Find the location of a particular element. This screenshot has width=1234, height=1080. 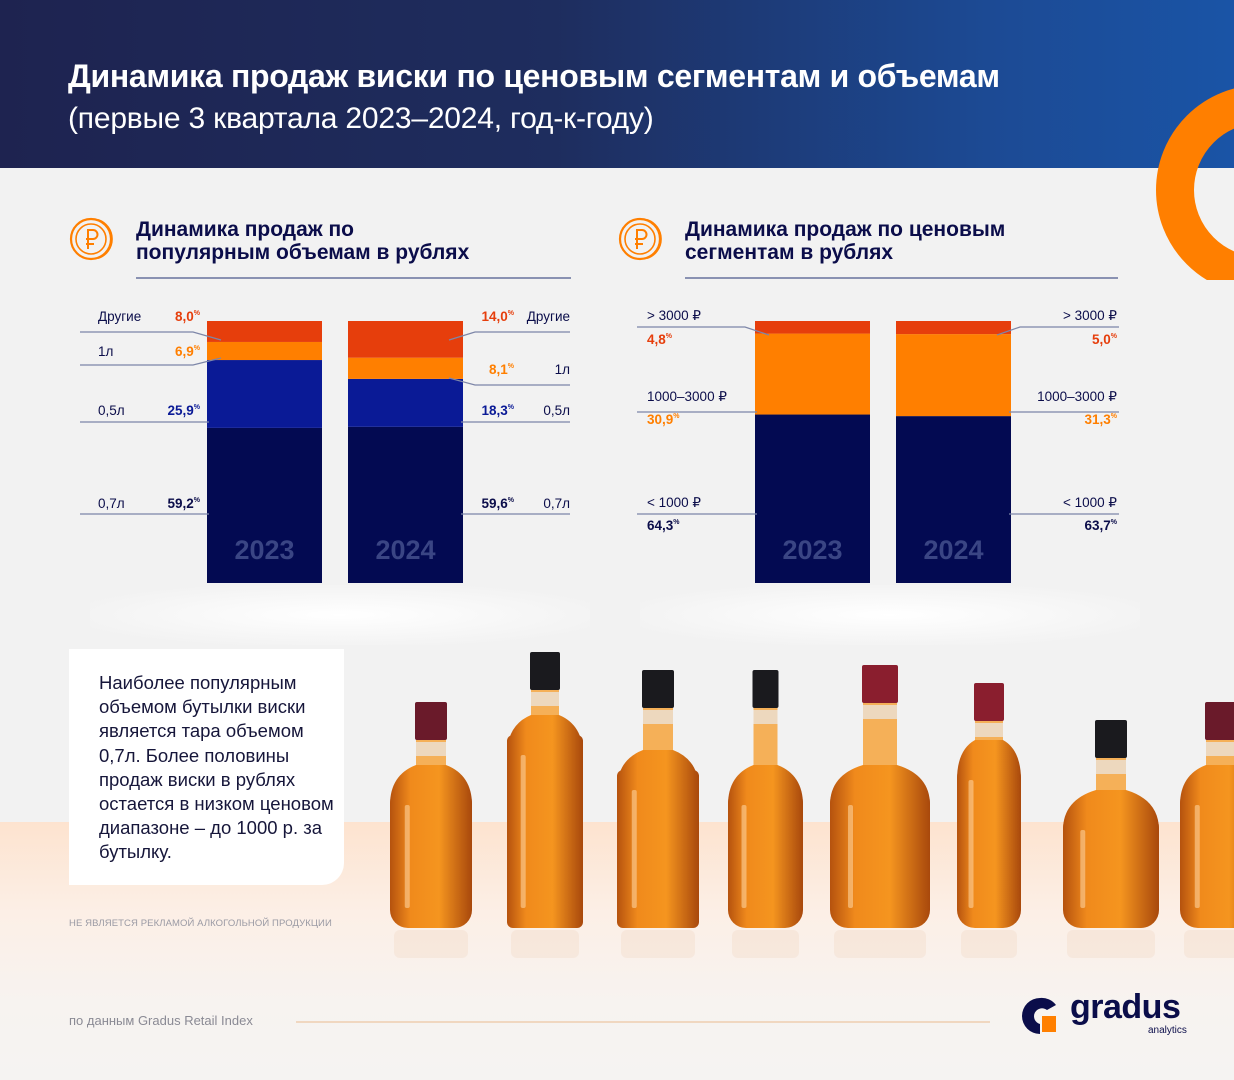

segment-label-2024-0: 0,7л 59,6% is located at coordinates (515, 505).